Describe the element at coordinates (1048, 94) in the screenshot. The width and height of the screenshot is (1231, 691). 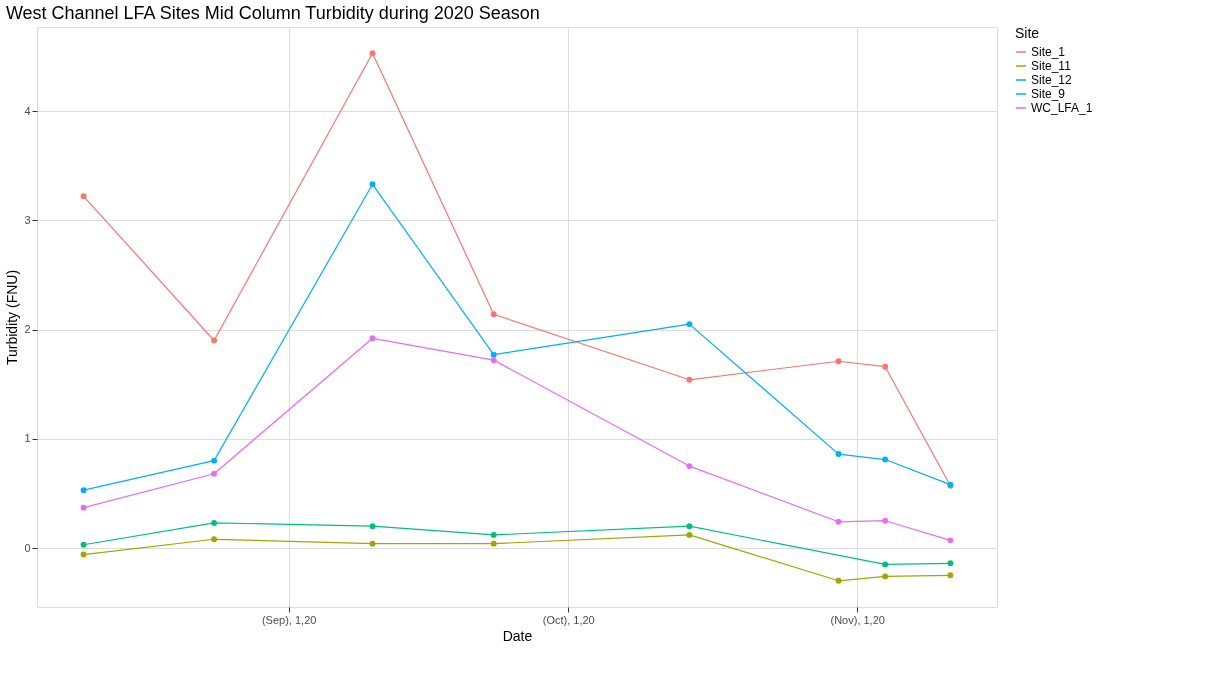
I see `legend-label: Site_9` at that location.